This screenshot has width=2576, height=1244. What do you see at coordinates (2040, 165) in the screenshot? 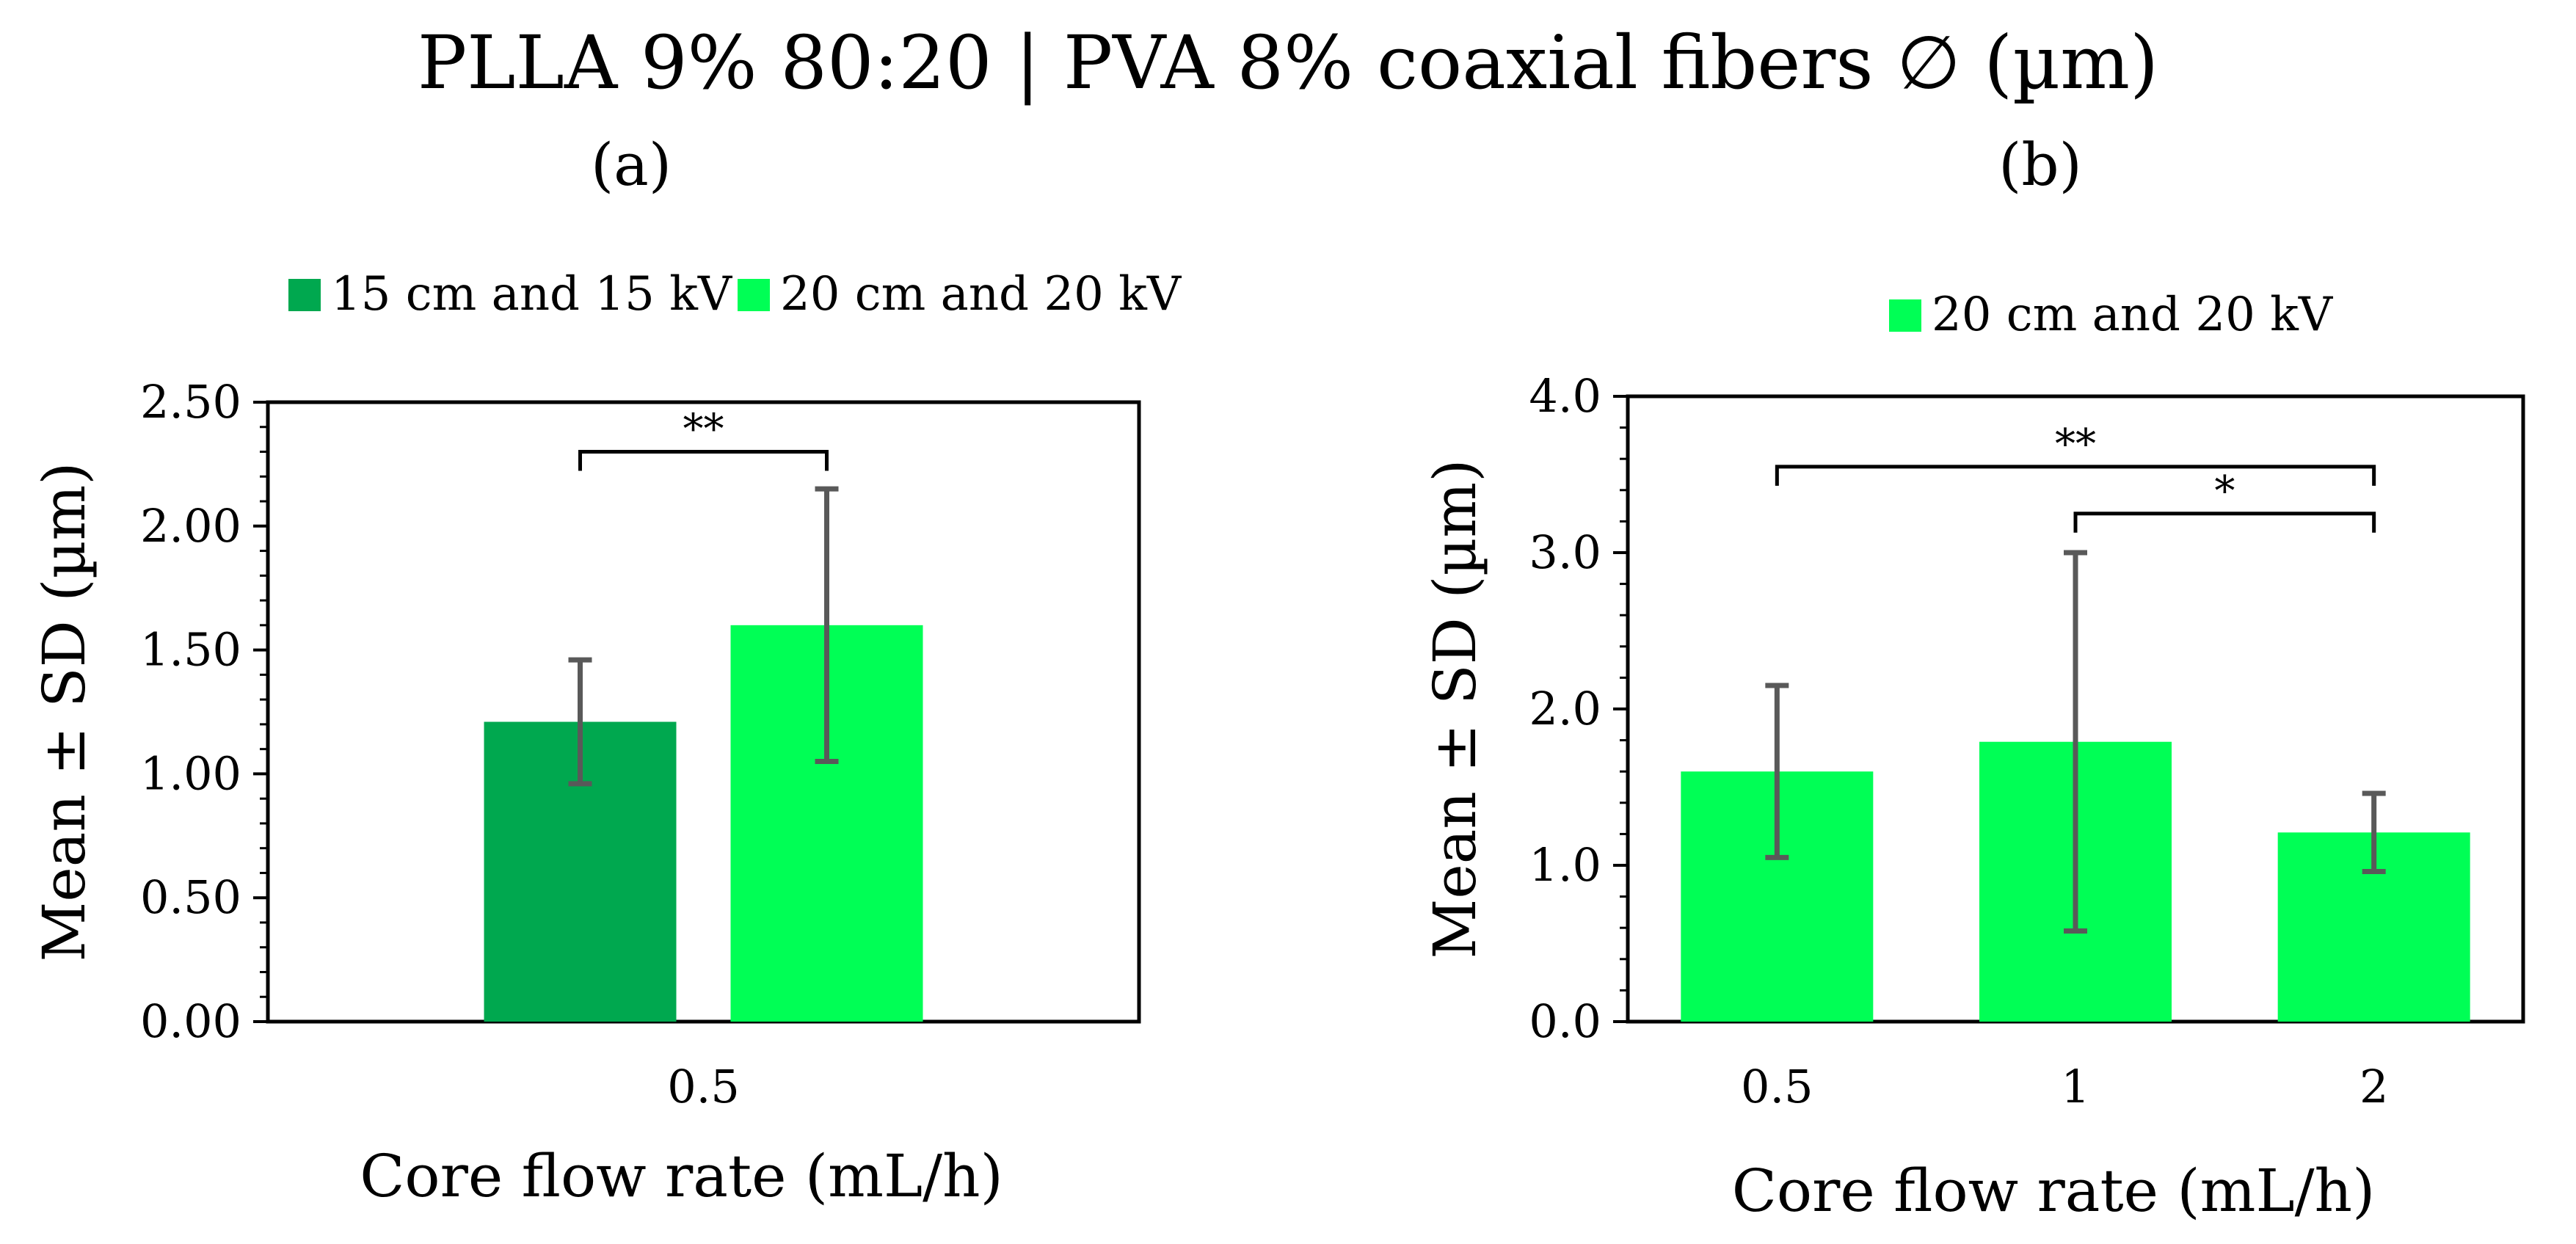
I see `panel-label: (b)` at bounding box center [2040, 165].